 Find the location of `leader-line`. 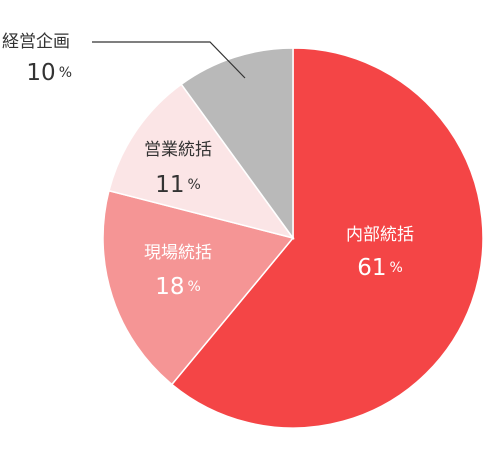

leader-line is located at coordinates (169, 60).